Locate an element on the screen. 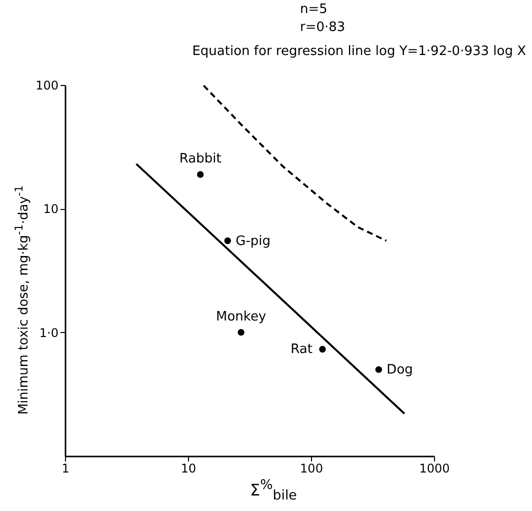 This screenshot has height=511, width=532. y-tick-label: 1·0 is located at coordinates (48, 333).